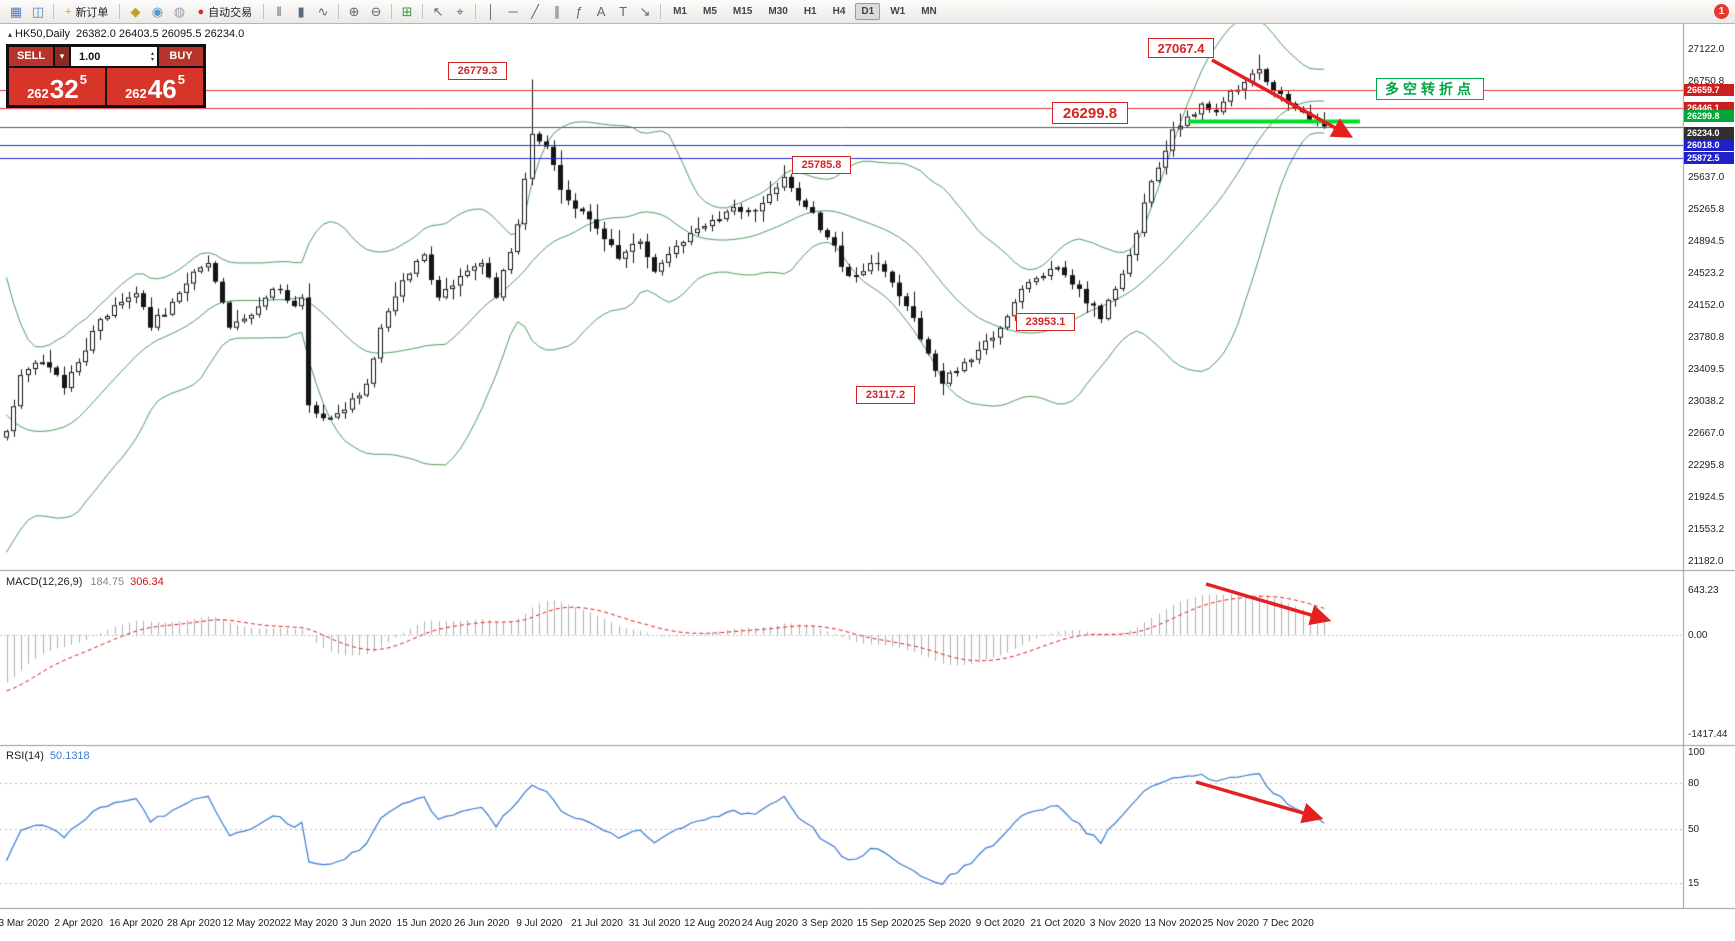 The width and height of the screenshot is (1735, 941). I want to click on volume-input: 1.00 ▴ ▾, so click(114, 56).